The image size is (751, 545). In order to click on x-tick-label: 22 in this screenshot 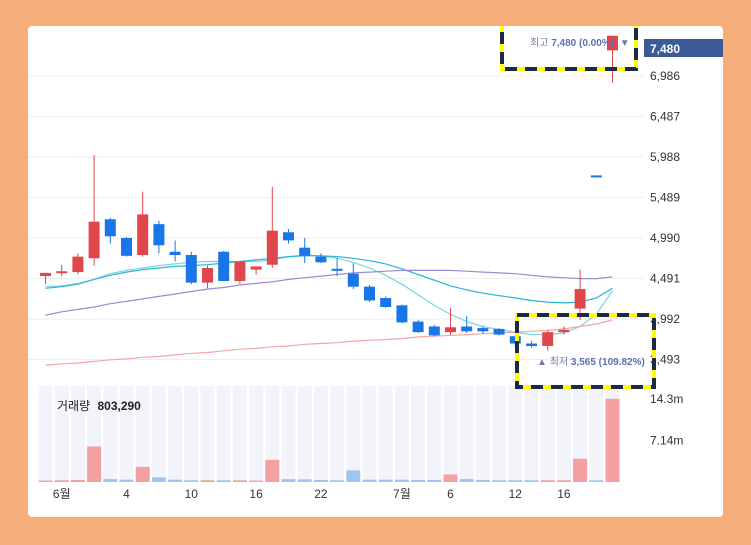, I will do `click(321, 494)`.